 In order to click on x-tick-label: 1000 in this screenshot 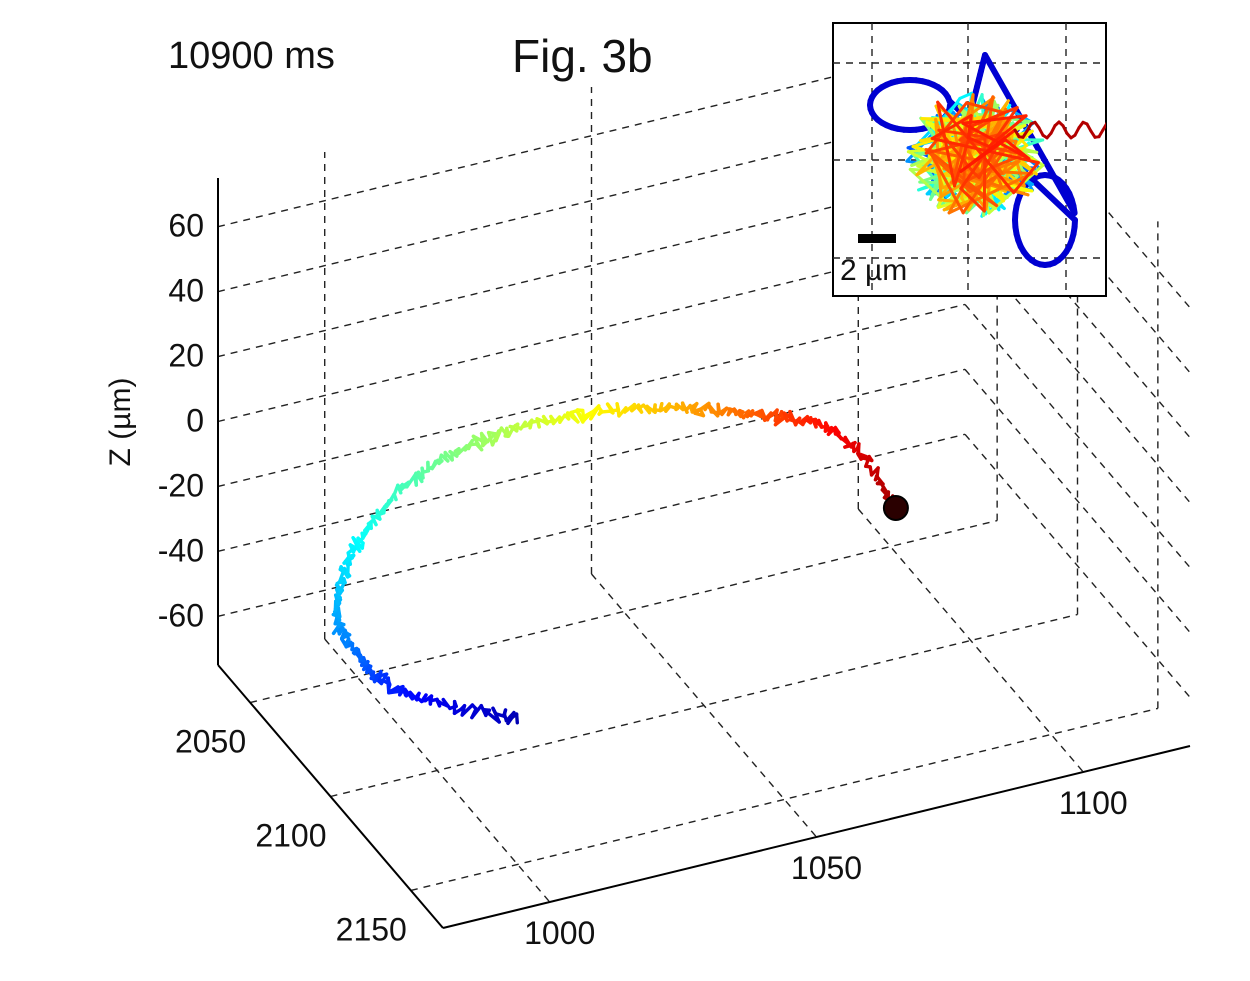, I will do `click(559, 933)`.